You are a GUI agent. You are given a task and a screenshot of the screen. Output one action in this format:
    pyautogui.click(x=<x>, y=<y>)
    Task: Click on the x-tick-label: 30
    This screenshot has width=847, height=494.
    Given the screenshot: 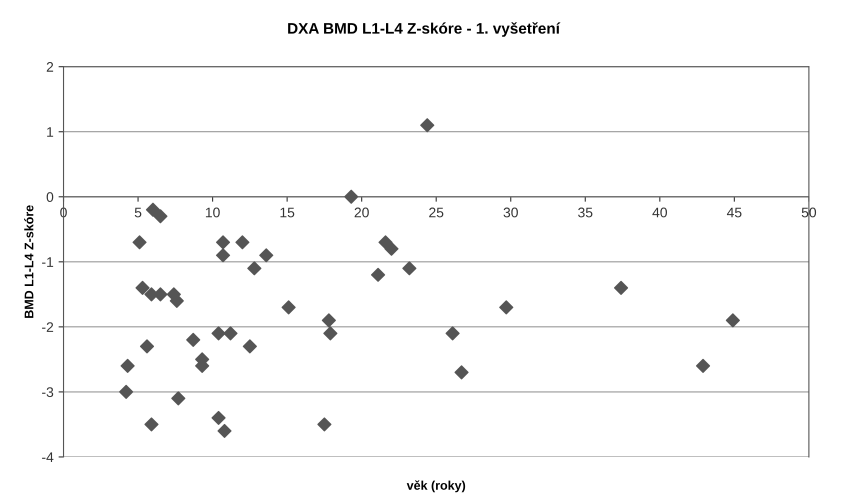 What is the action you would take?
    pyautogui.click(x=511, y=213)
    